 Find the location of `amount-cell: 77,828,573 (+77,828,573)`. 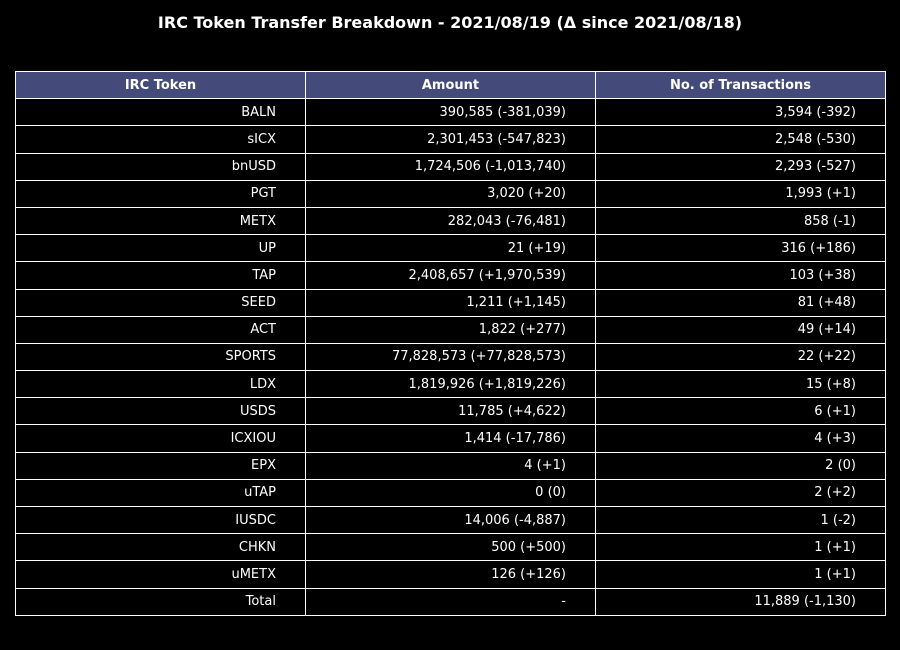

amount-cell: 77,828,573 (+77,828,573) is located at coordinates (450, 357).